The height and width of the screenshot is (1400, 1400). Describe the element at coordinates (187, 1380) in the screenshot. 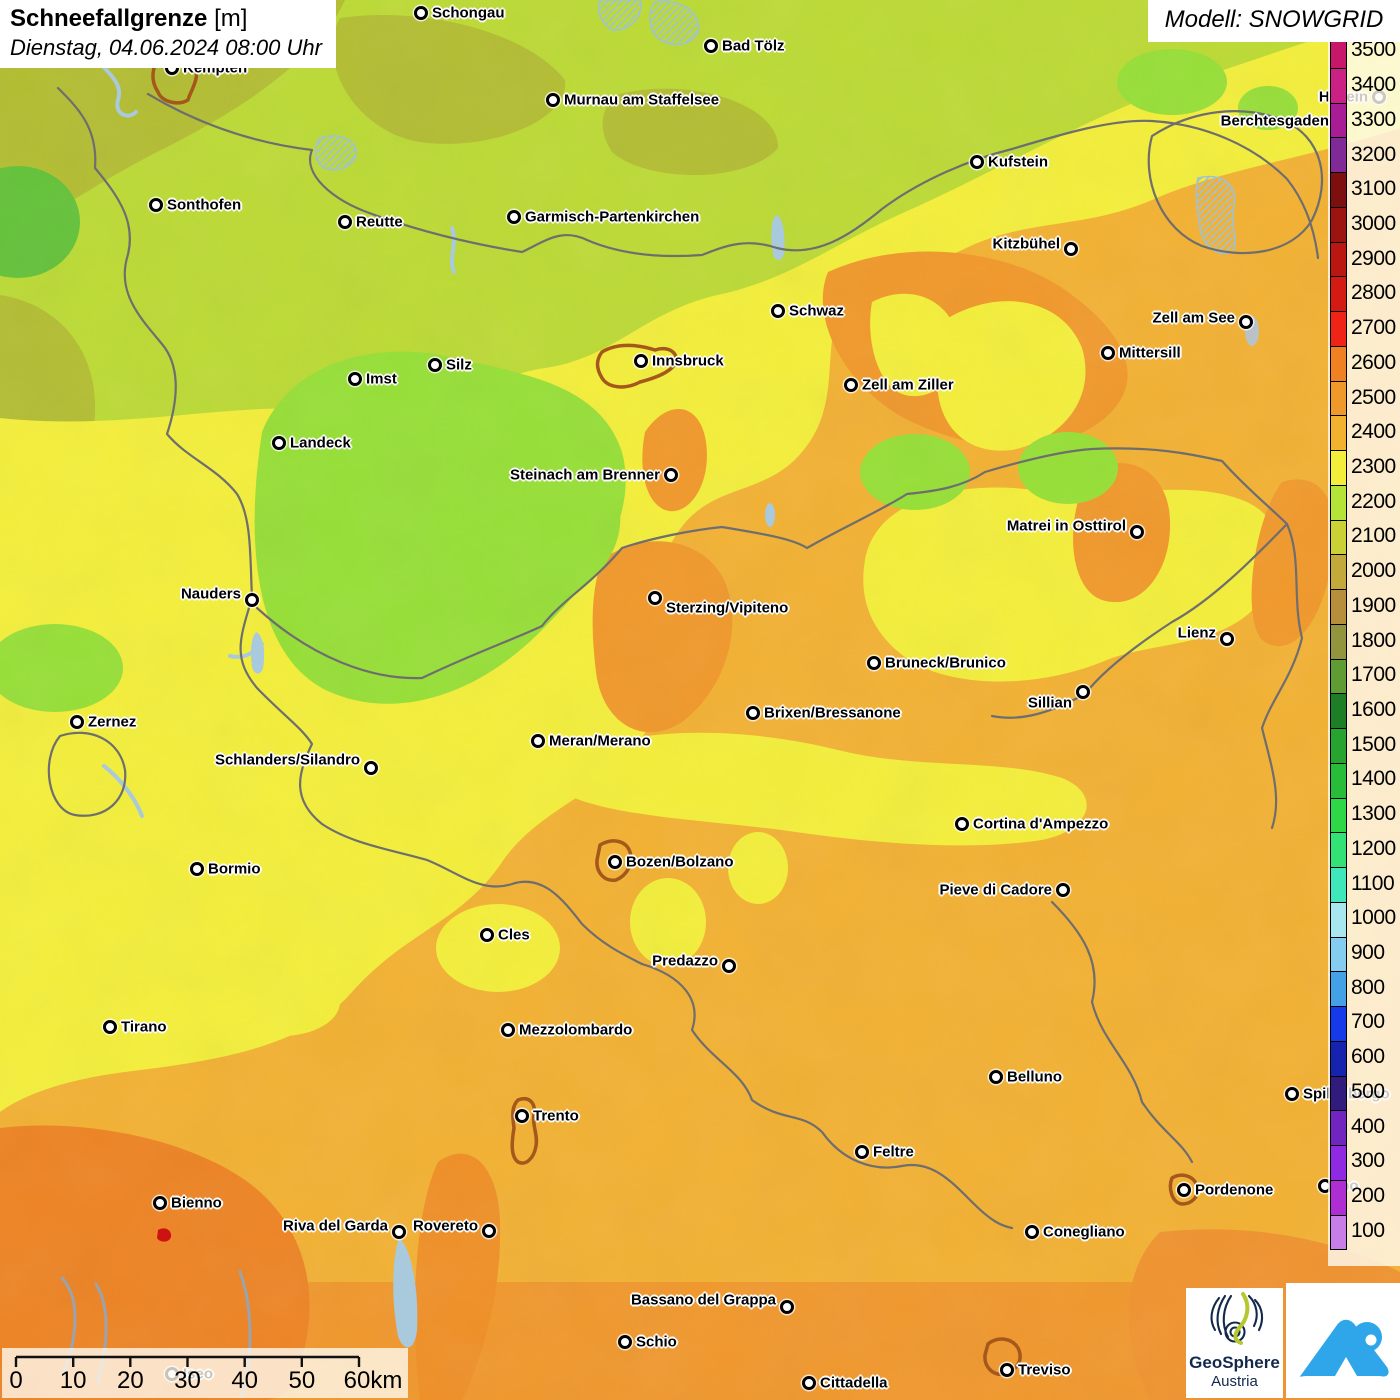

I see `scale-bar-label: 30` at that location.